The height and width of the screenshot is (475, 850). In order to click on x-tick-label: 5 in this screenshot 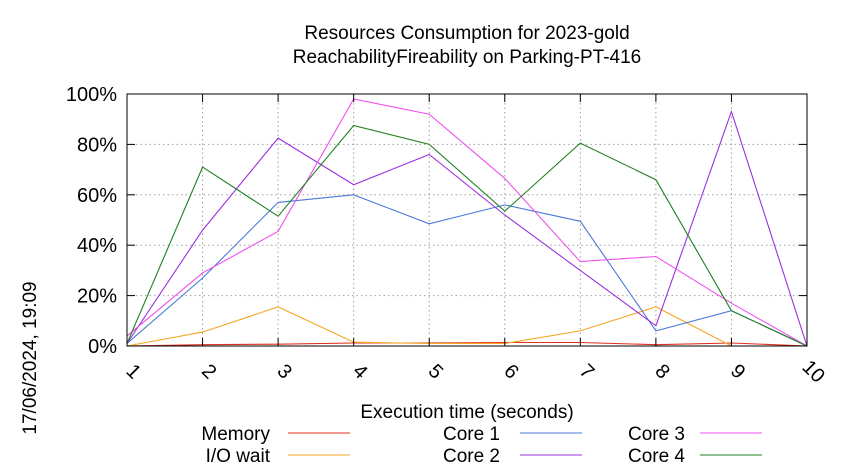, I will do `click(435, 371)`.